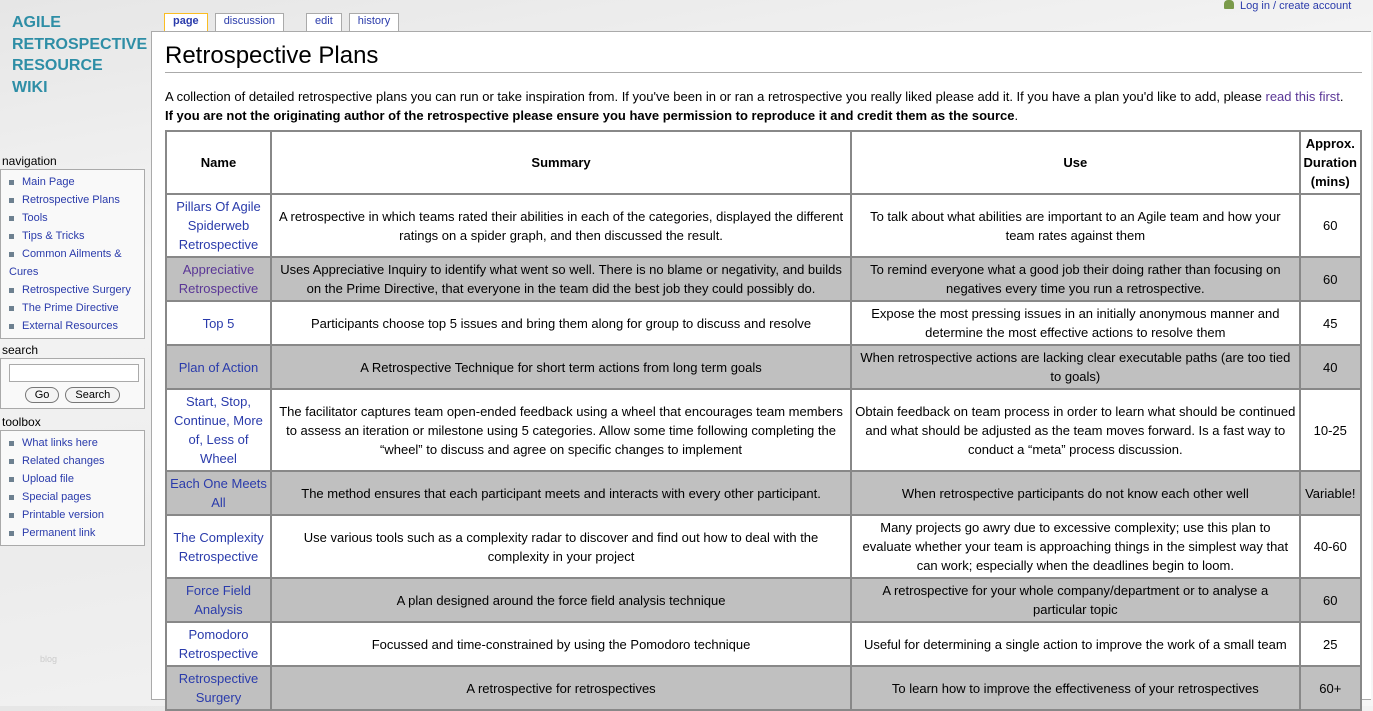 The height and width of the screenshot is (711, 1373). Describe the element at coordinates (1330, 430) in the screenshot. I see `duration-cell: 10-25` at that location.